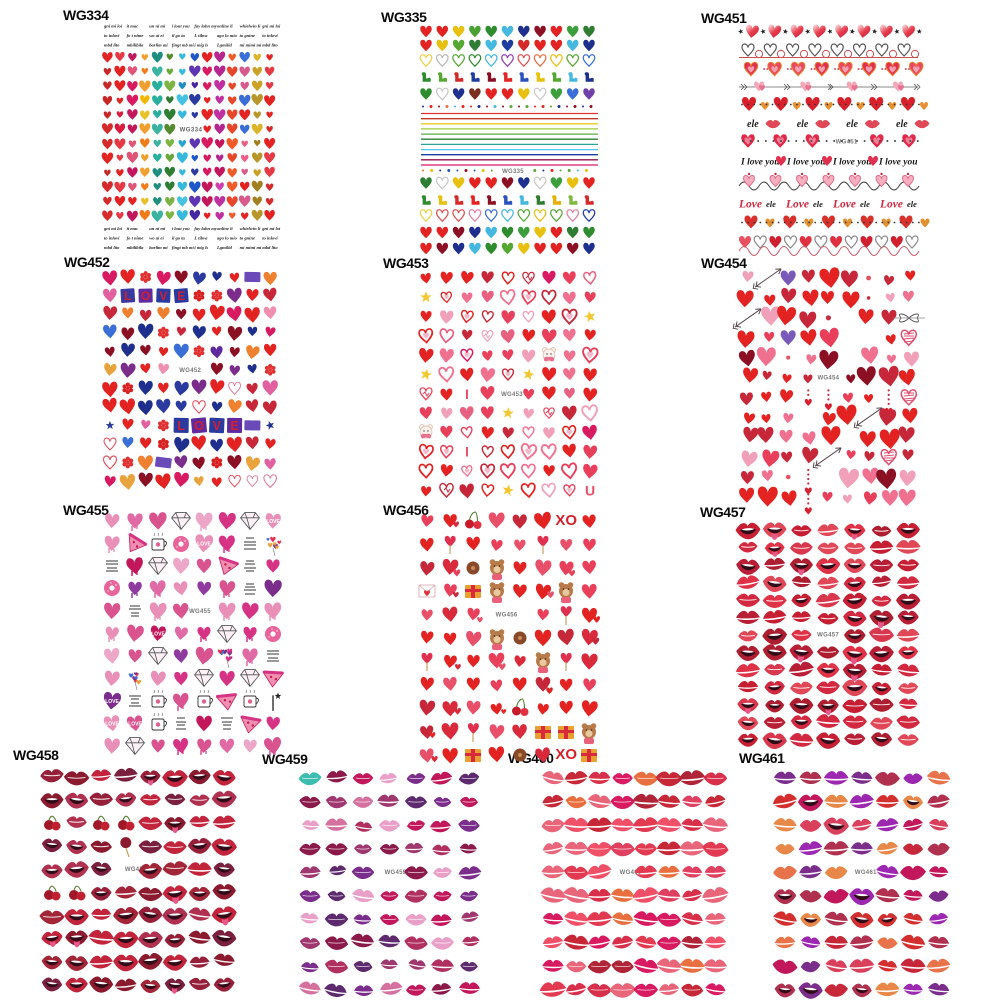 The image size is (1000, 1000). What do you see at coordinates (631, 873) in the screenshot?
I see `svg-text: WG460` at bounding box center [631, 873].